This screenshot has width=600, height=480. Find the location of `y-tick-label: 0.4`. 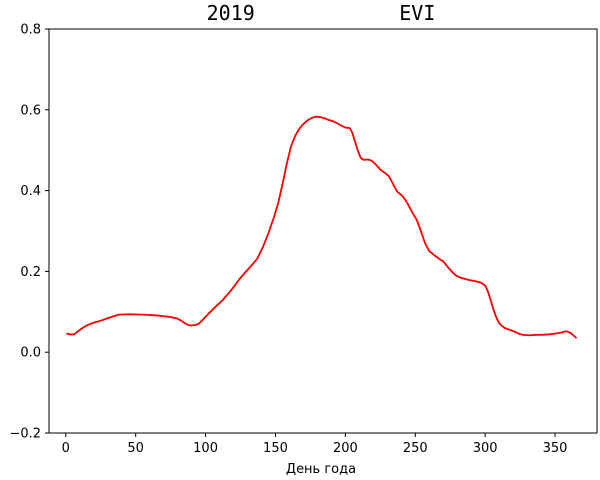

y-tick-label: 0.4 is located at coordinates (30, 191).